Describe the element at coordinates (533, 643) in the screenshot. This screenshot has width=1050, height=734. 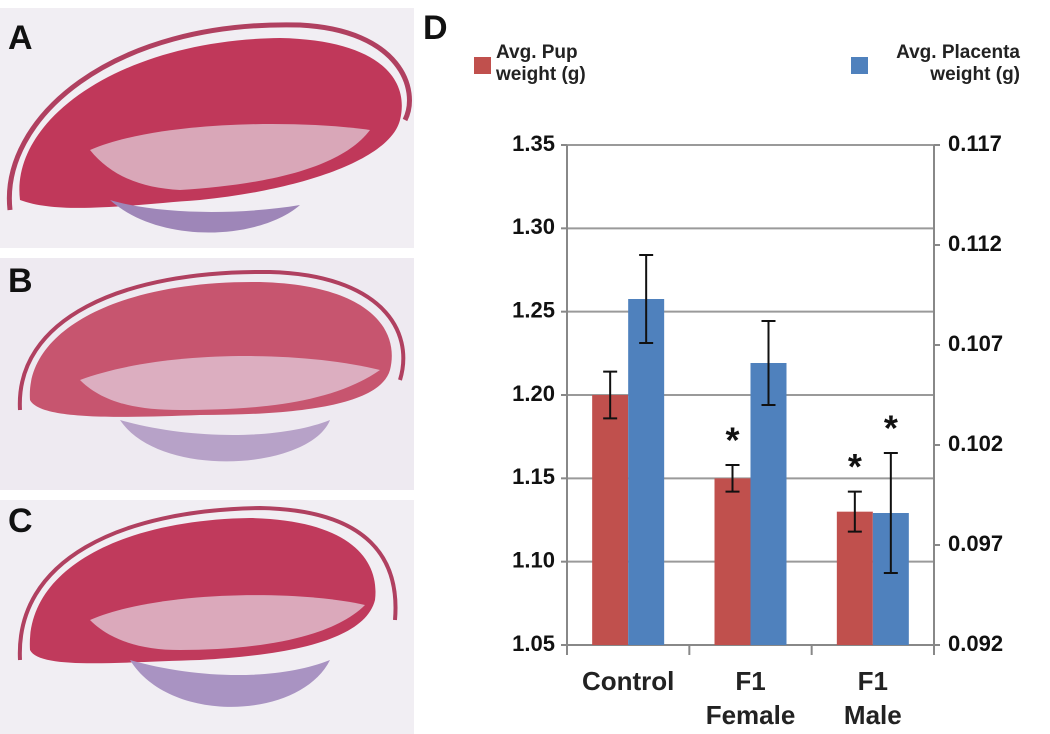
I see `y-tick-label: 1.05` at that location.